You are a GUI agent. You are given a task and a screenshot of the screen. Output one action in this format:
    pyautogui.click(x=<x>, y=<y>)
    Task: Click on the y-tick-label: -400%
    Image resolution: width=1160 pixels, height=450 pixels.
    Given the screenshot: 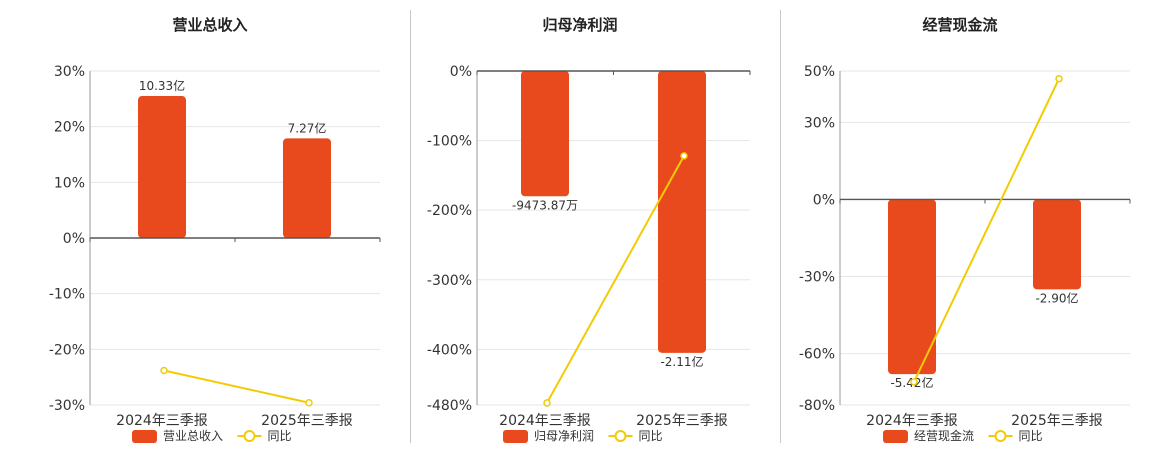 What is the action you would take?
    pyautogui.click(x=449, y=350)
    